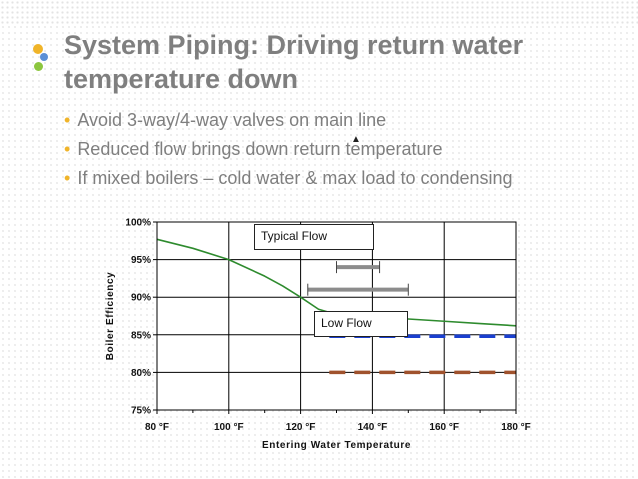  I want to click on annotation-low-flow: Low Flow, so click(361, 324).